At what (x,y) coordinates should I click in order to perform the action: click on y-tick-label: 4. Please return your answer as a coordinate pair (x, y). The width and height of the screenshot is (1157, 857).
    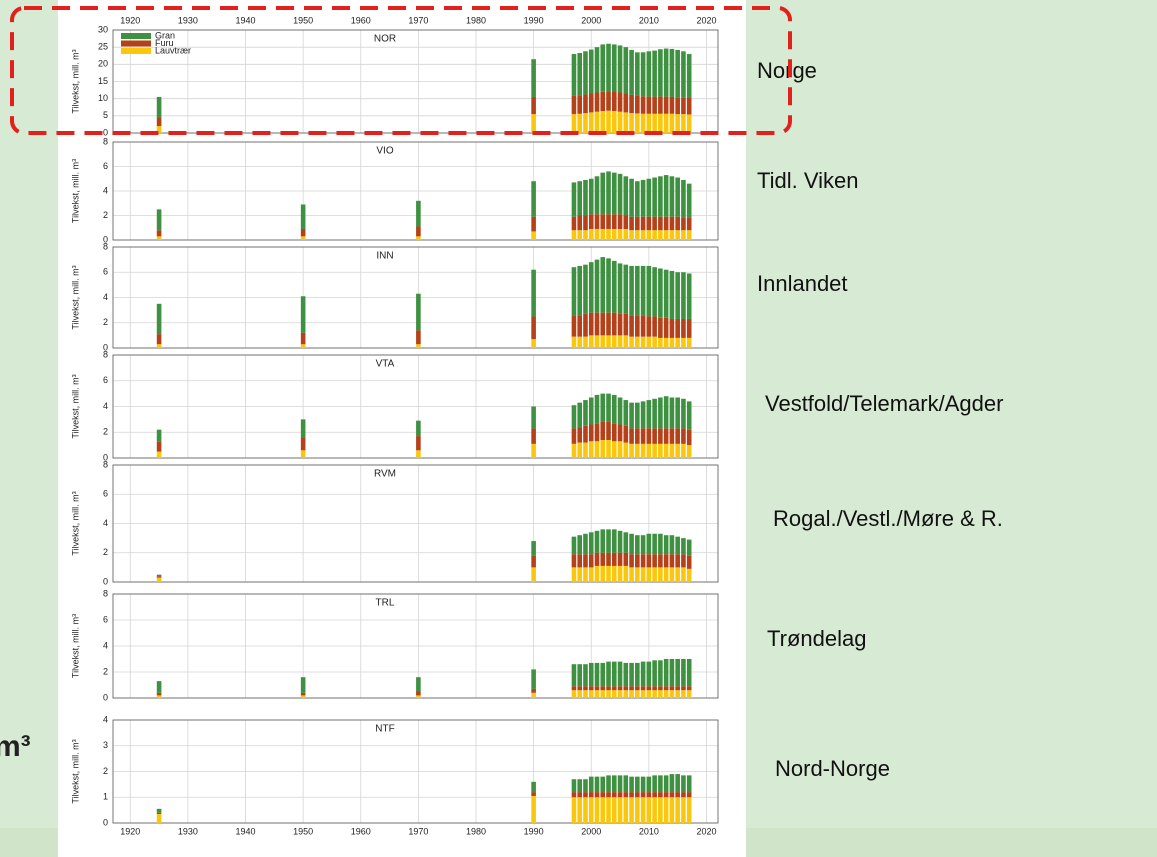
    Looking at the image, I should click on (105, 719).